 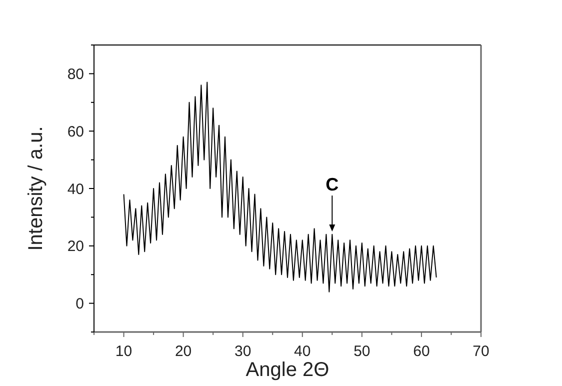 What do you see at coordinates (421, 351) in the screenshot?
I see `x-tick-label: 60` at bounding box center [421, 351].